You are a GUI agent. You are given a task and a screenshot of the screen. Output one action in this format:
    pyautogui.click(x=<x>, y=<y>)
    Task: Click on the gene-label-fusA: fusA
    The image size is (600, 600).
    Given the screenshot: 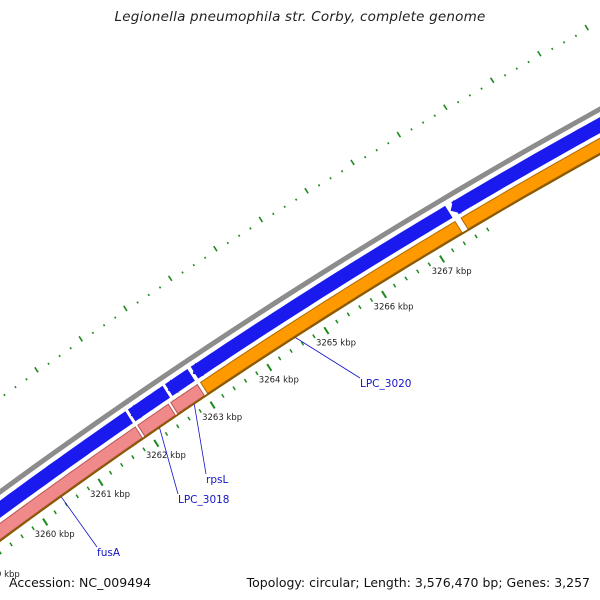 What is the action you would take?
    pyautogui.click(x=109, y=553)
    